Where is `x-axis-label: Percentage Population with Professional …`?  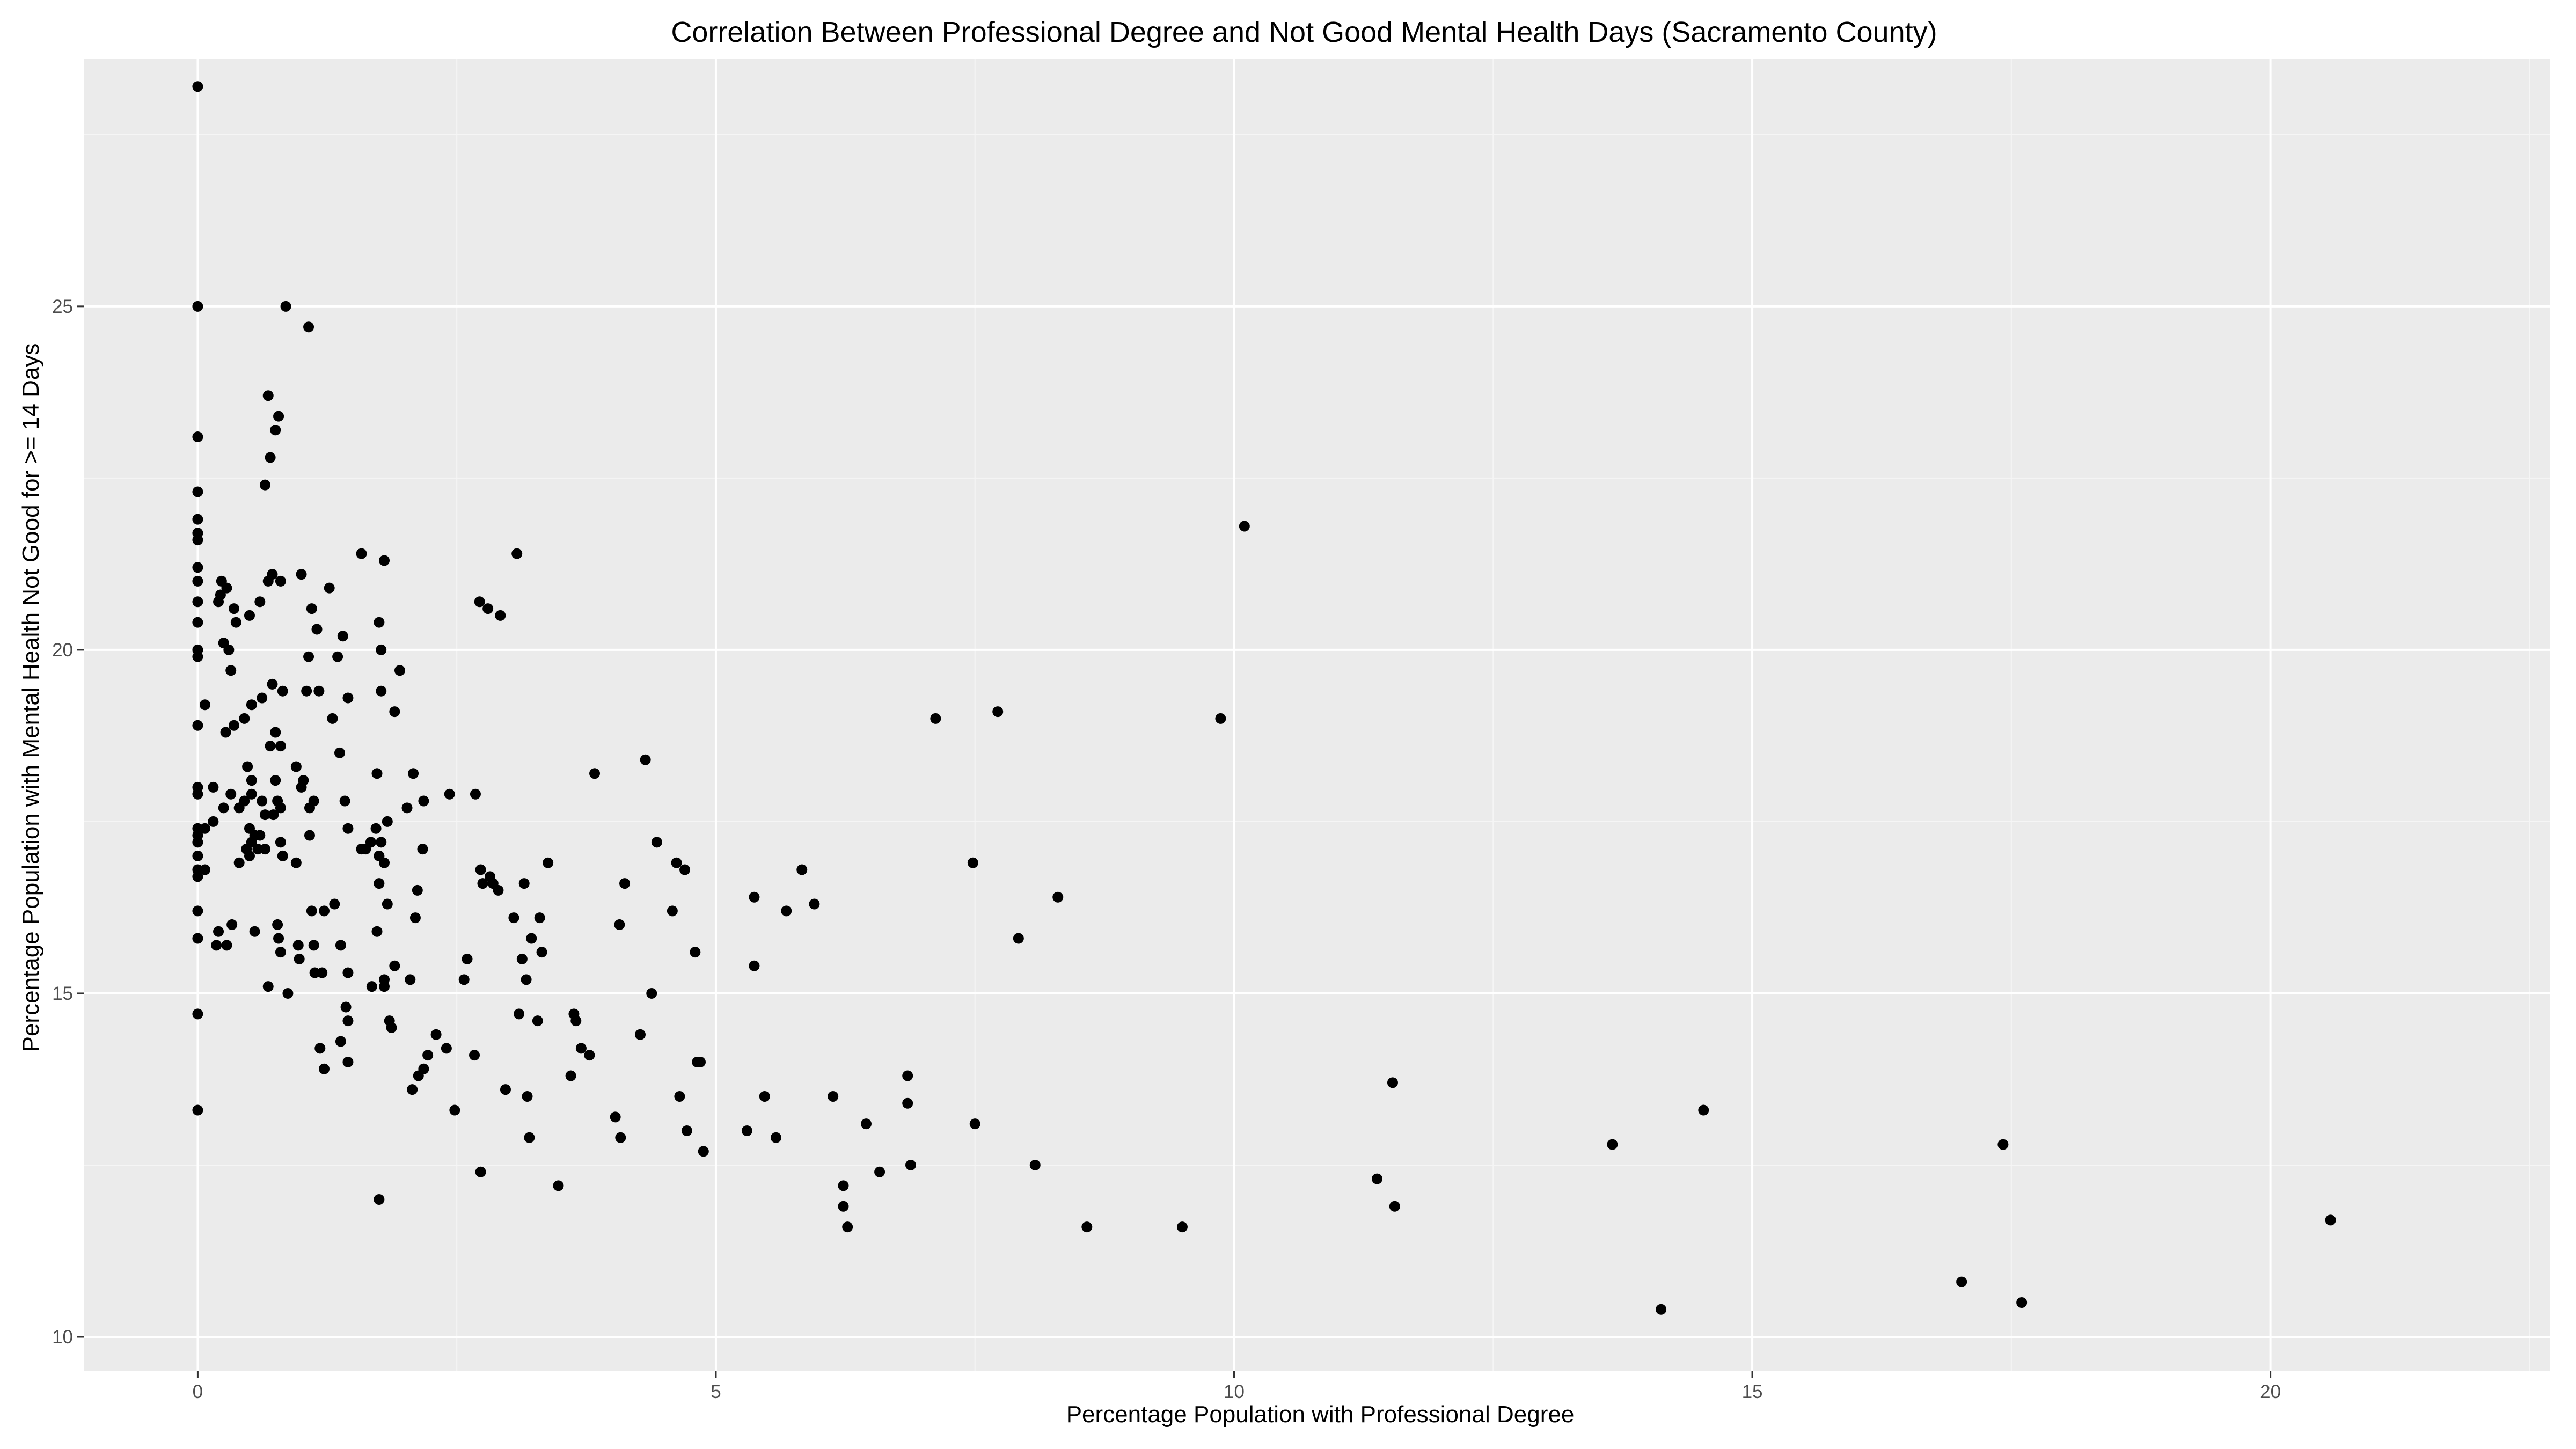 x-axis-label: Percentage Population with Professional … is located at coordinates (1320, 1414).